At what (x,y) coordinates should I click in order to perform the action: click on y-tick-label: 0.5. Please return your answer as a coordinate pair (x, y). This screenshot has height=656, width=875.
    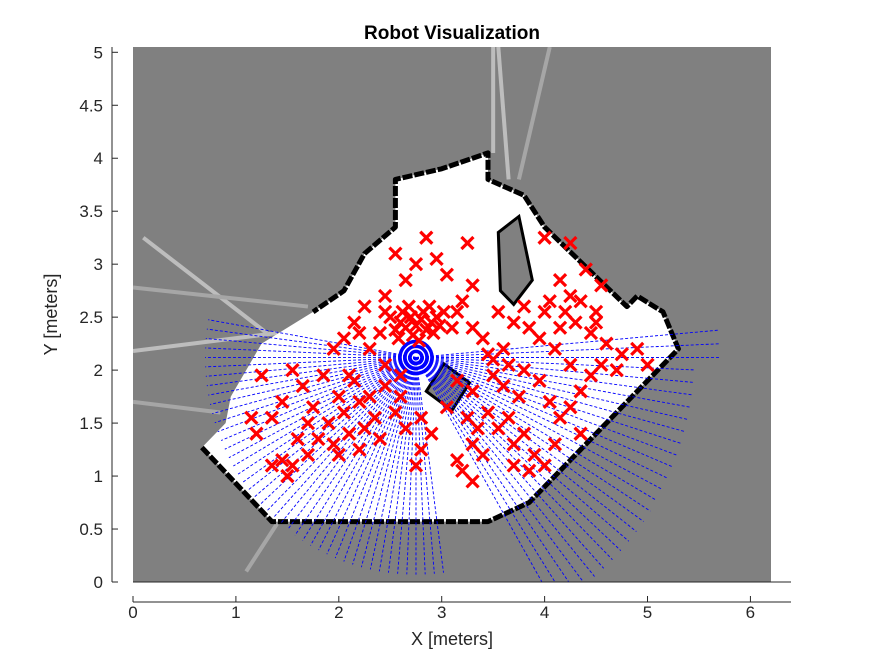
    Looking at the image, I should click on (91, 529).